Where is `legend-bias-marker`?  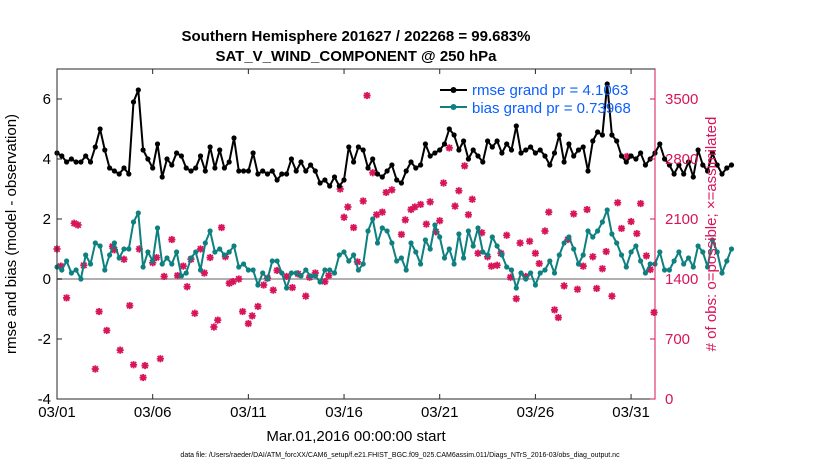 legend-bias-marker is located at coordinates (453, 107).